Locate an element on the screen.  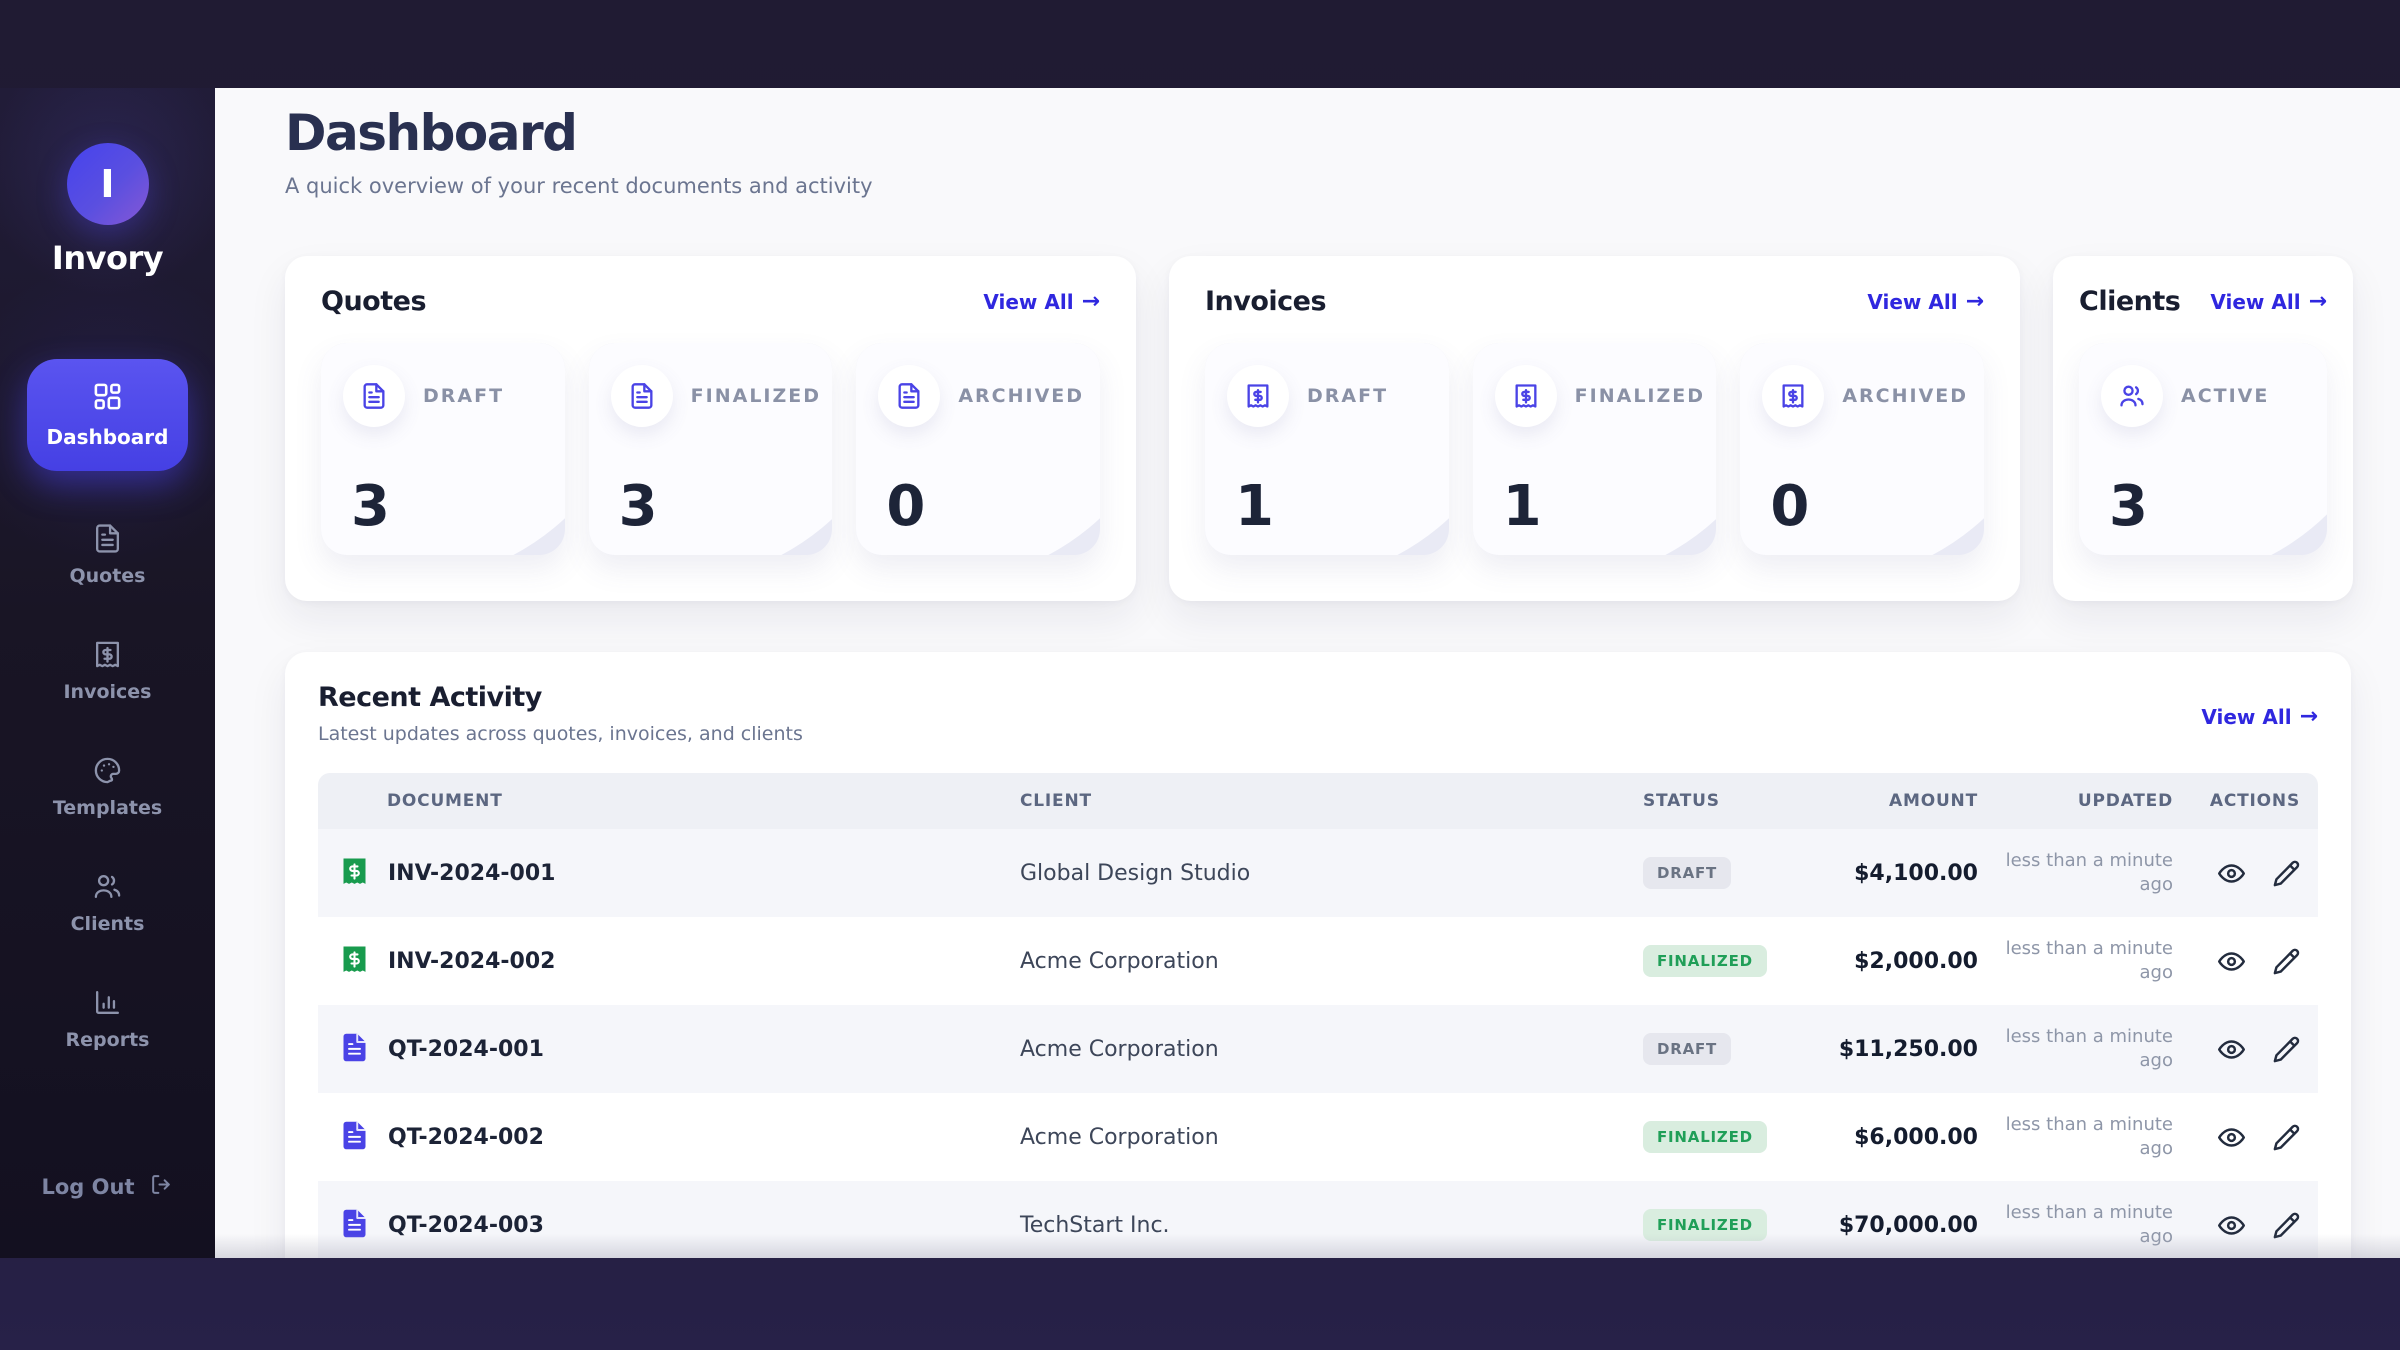
invoices-card-title: Invoices is located at coordinates (1266, 301).